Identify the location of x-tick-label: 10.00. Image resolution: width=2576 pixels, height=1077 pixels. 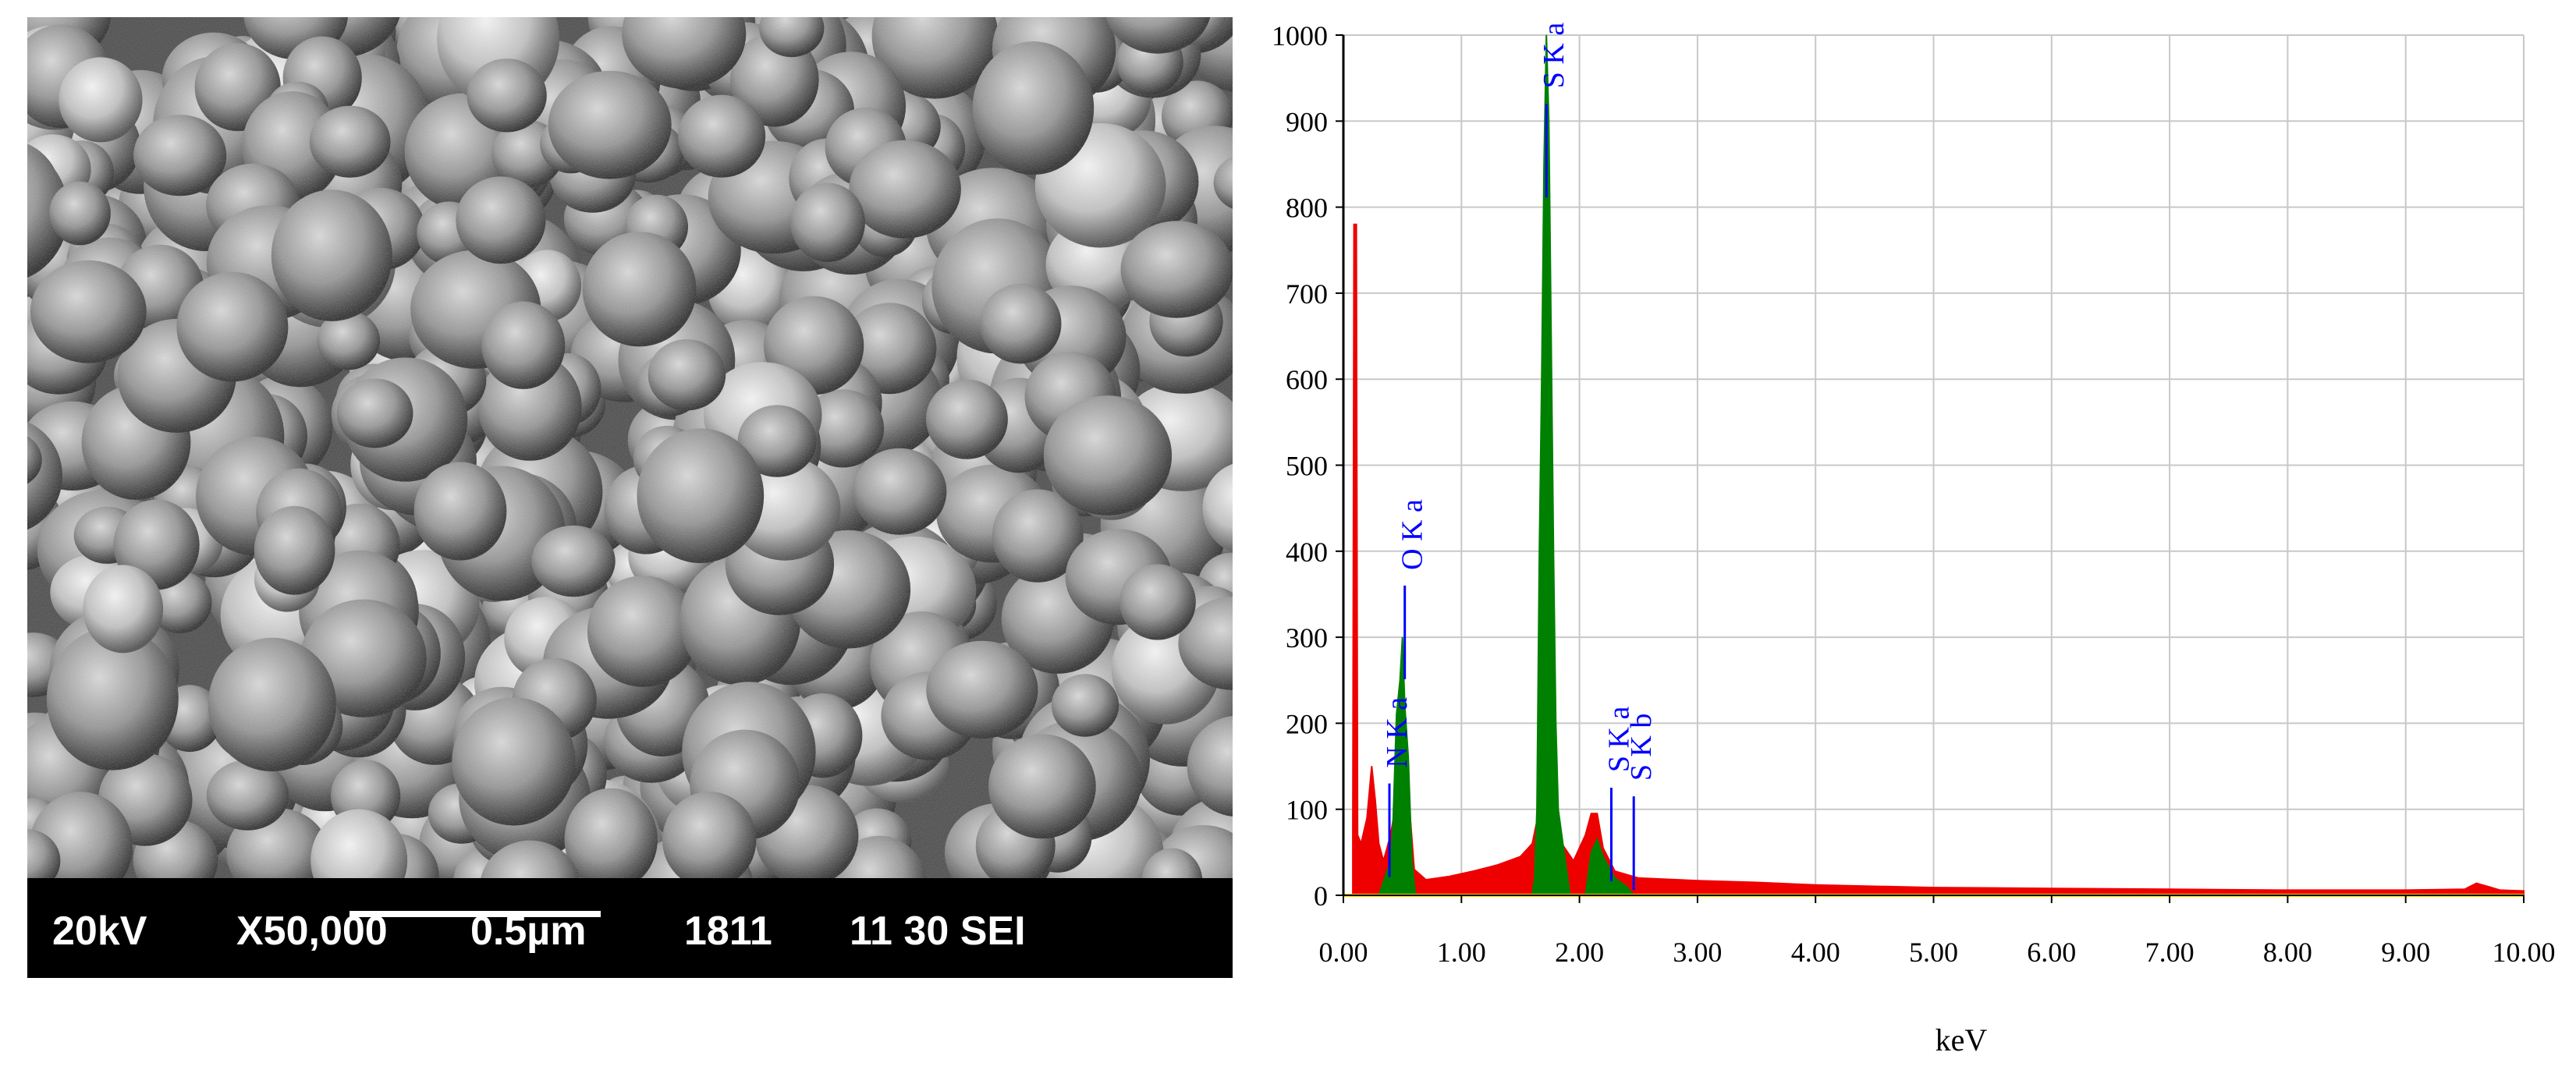
(2524, 952).